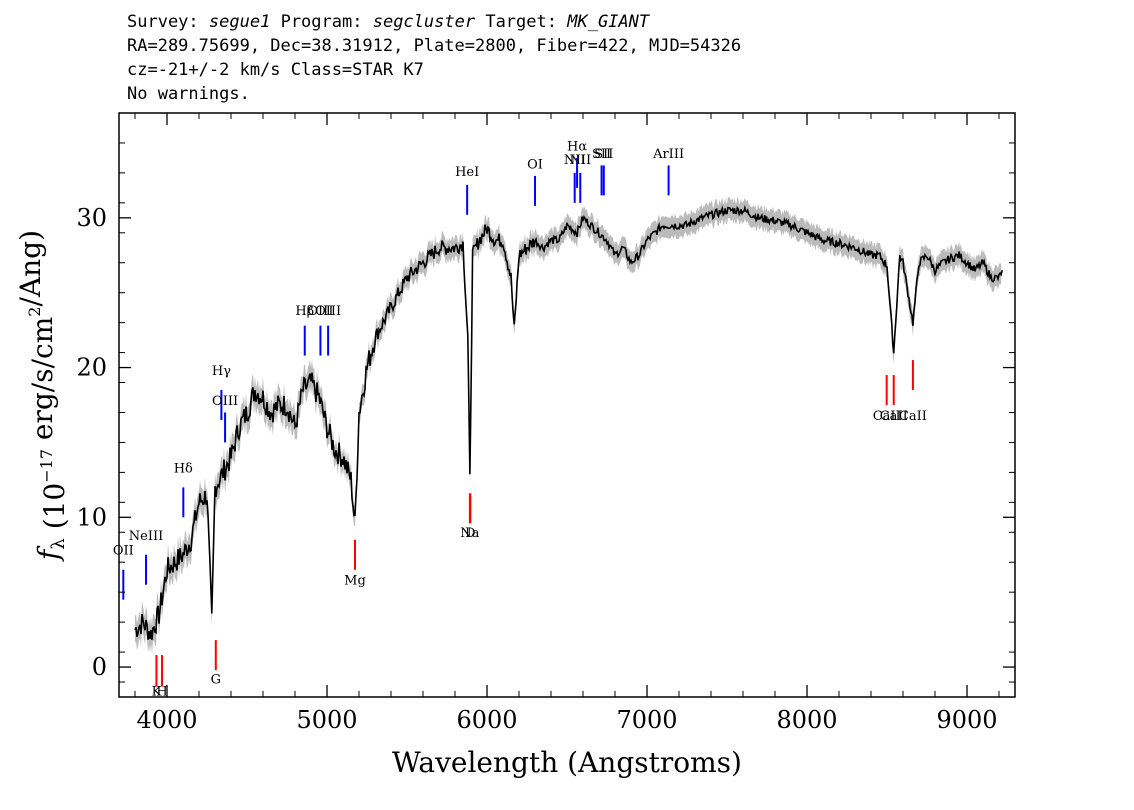 The height and width of the screenshot is (810, 1134). Describe the element at coordinates (99, 667) in the screenshot. I see `y-tick-label: 0` at that location.